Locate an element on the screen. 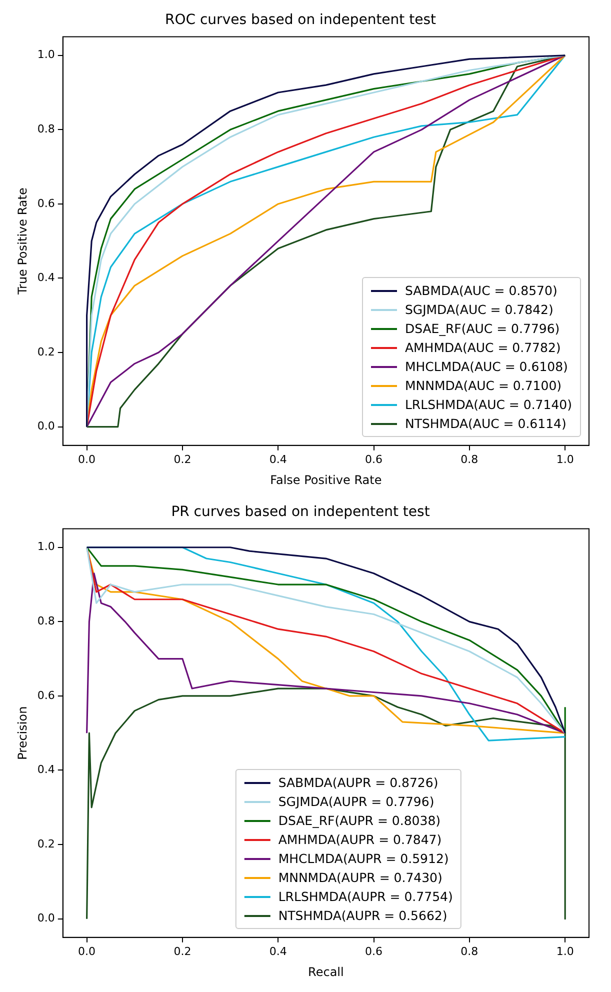  legend-label: LRLSHMDA(AUPR = 0.7754) is located at coordinates (365, 897).